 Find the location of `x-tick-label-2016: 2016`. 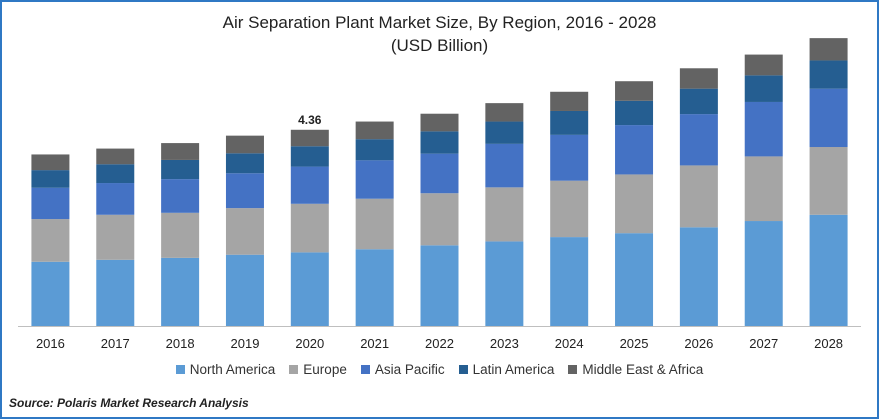

x-tick-label-2016: 2016 is located at coordinates (50, 343).